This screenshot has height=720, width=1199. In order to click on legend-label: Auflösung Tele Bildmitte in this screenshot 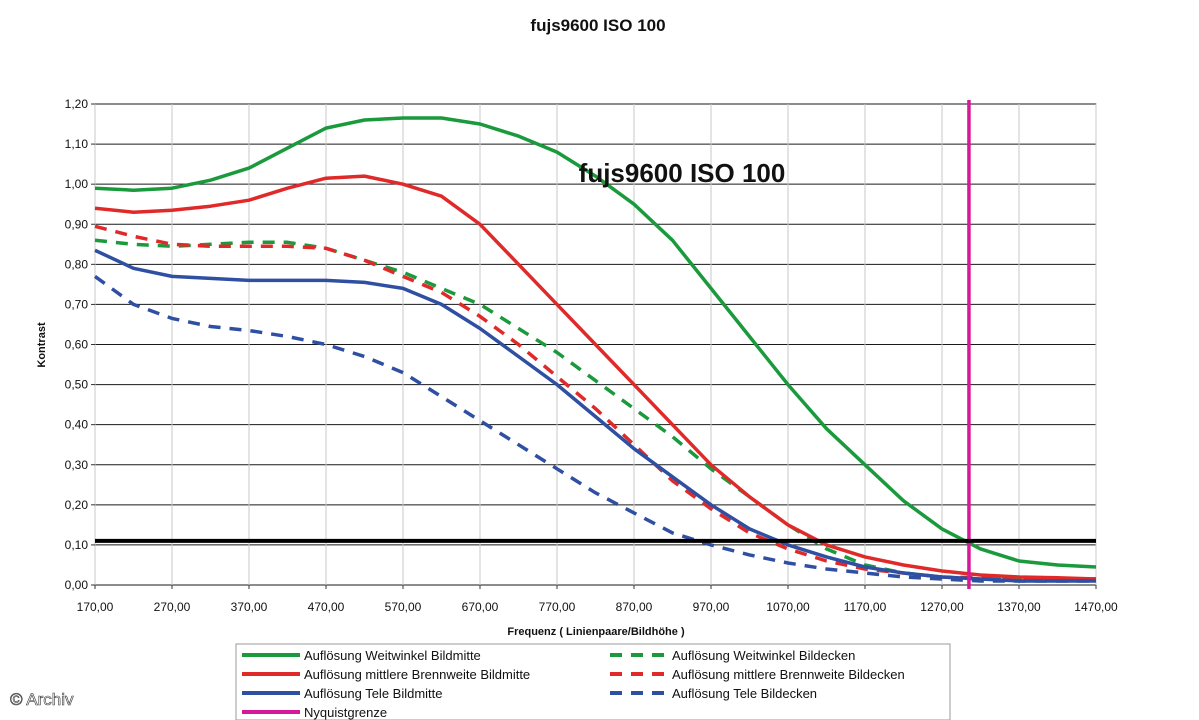, I will do `click(373, 693)`.